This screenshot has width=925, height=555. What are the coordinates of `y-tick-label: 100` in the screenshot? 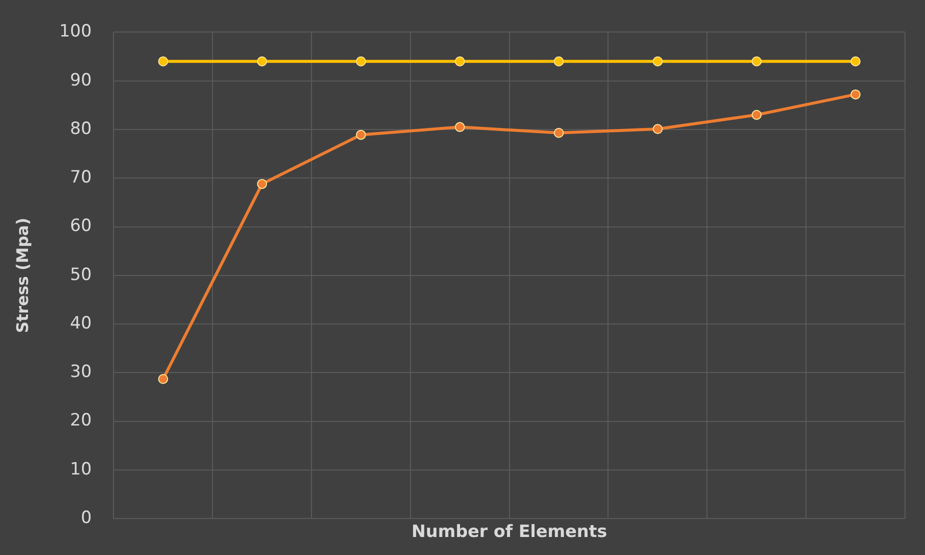 It's located at (75, 32).